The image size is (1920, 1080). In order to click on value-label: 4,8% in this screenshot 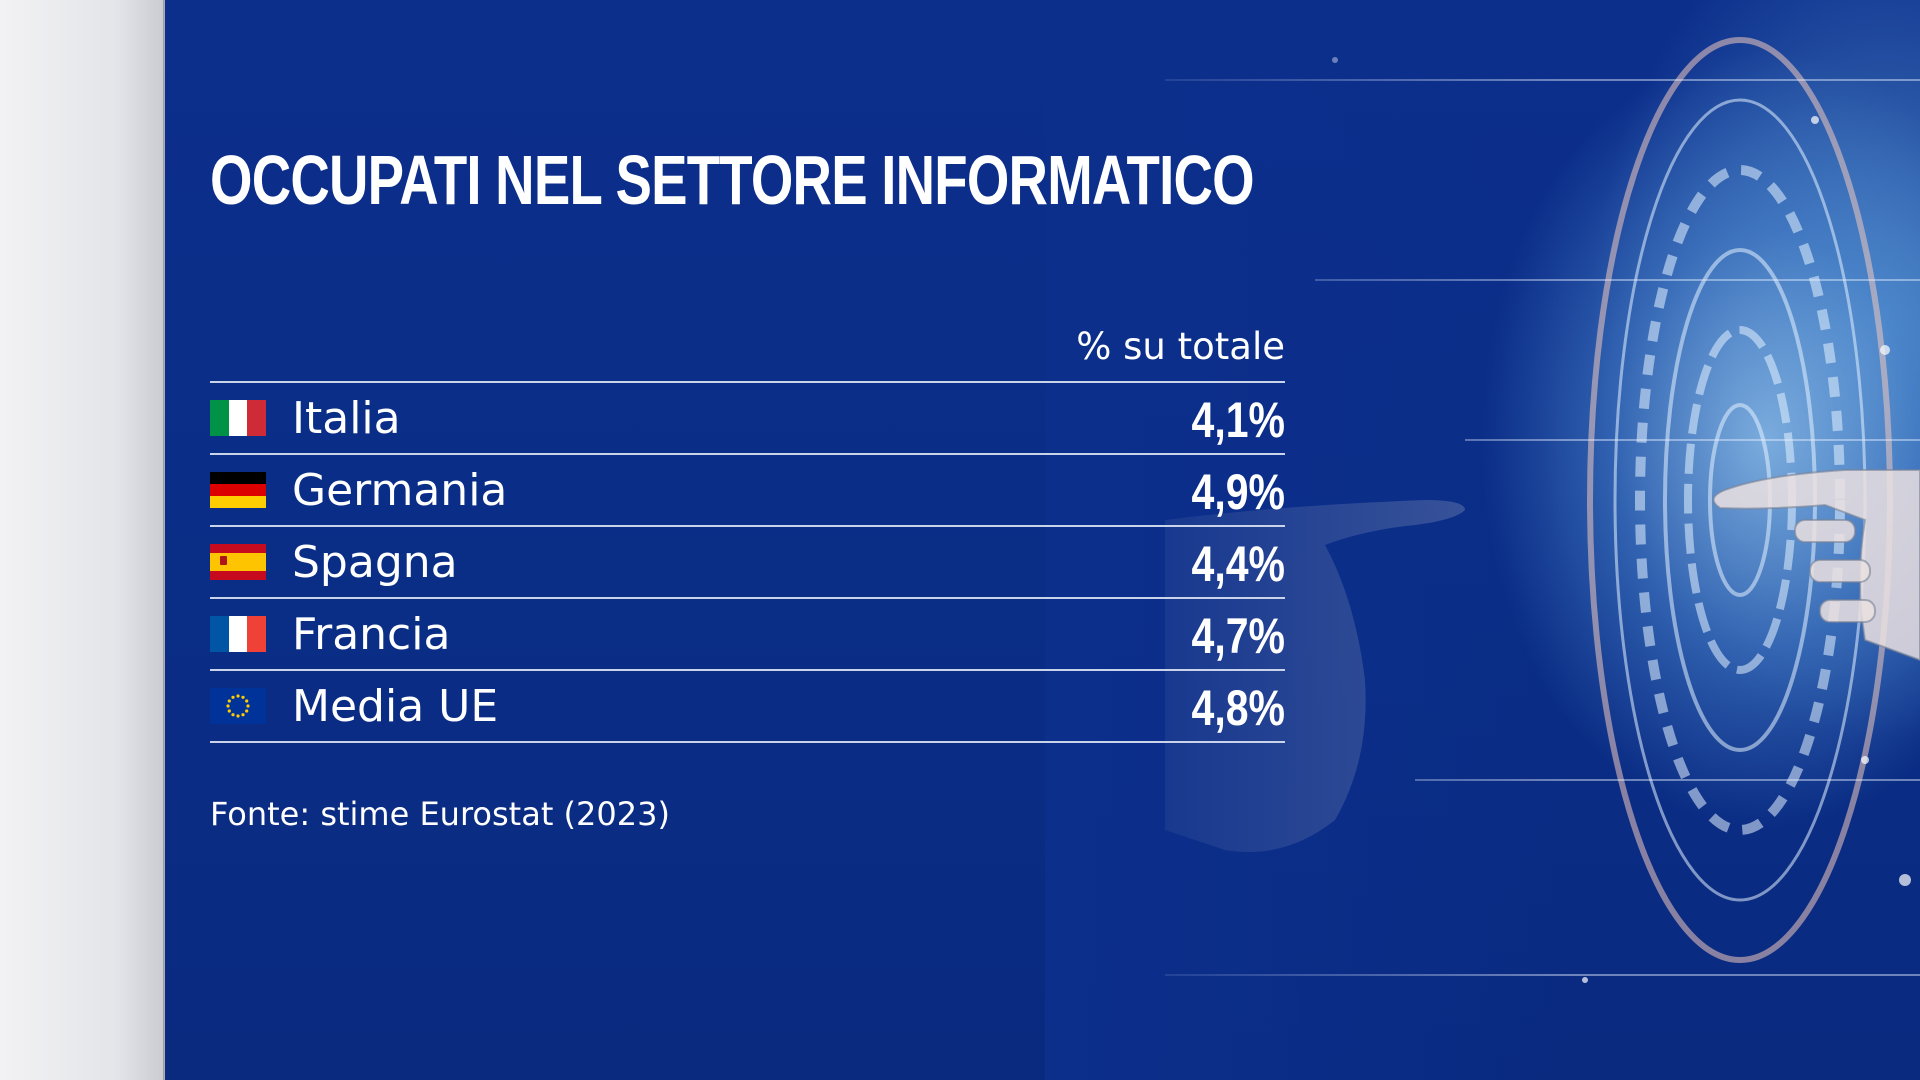, I will do `click(1238, 708)`.